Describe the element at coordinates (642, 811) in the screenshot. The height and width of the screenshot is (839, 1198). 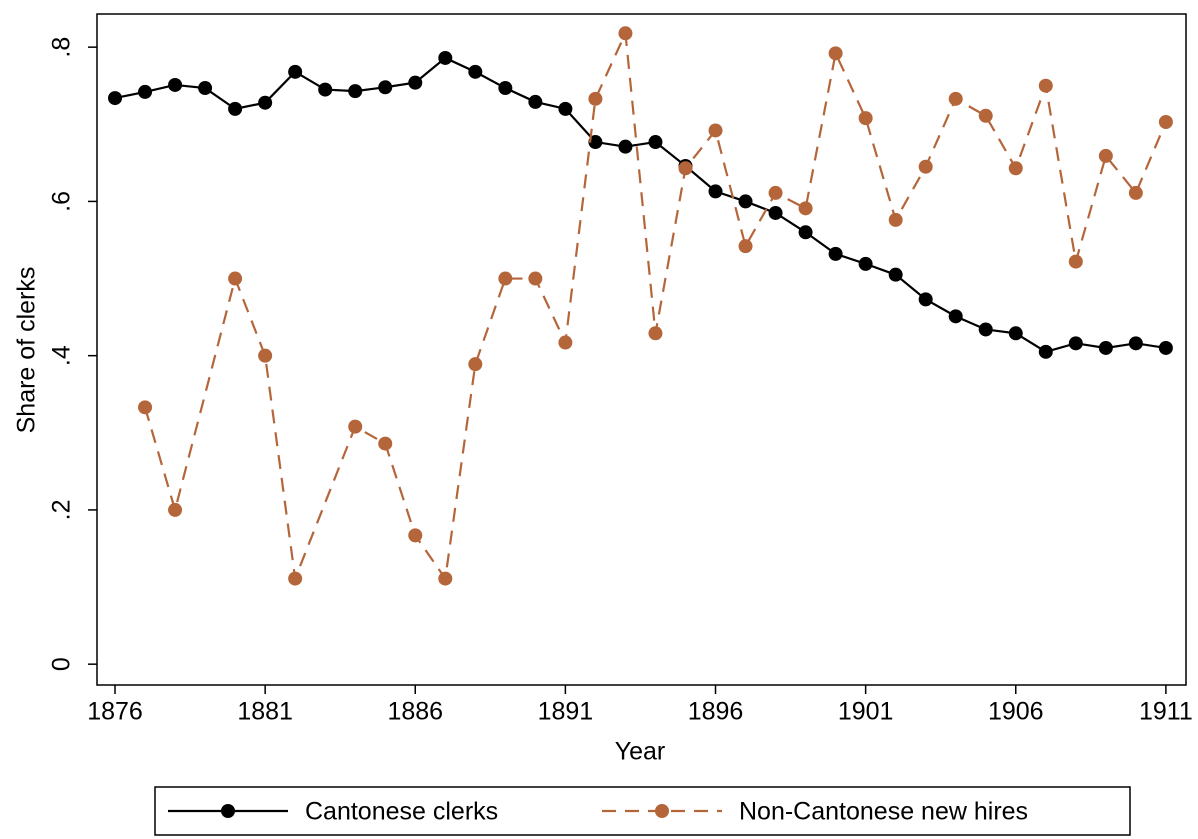
I see `legend-box` at that location.